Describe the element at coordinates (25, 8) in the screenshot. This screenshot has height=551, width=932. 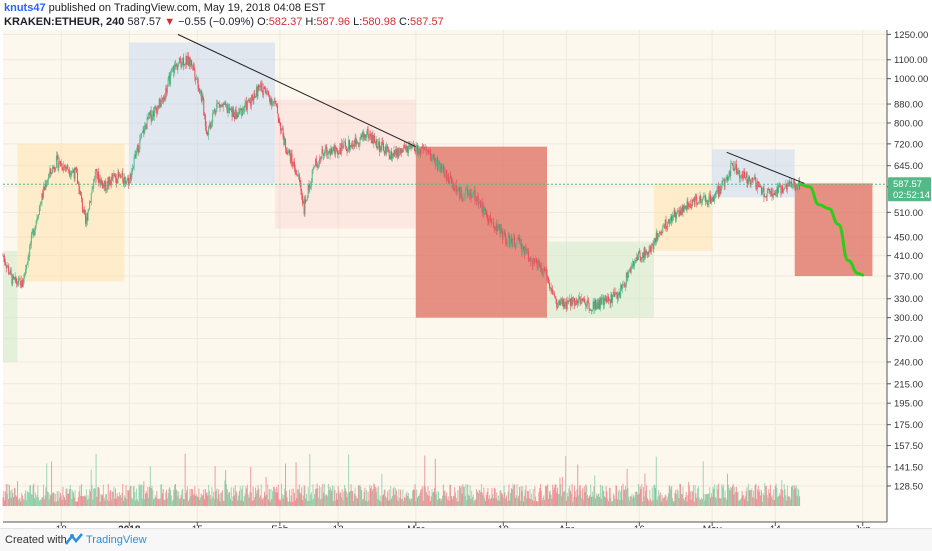
I see `author-link: knuts47` at that location.